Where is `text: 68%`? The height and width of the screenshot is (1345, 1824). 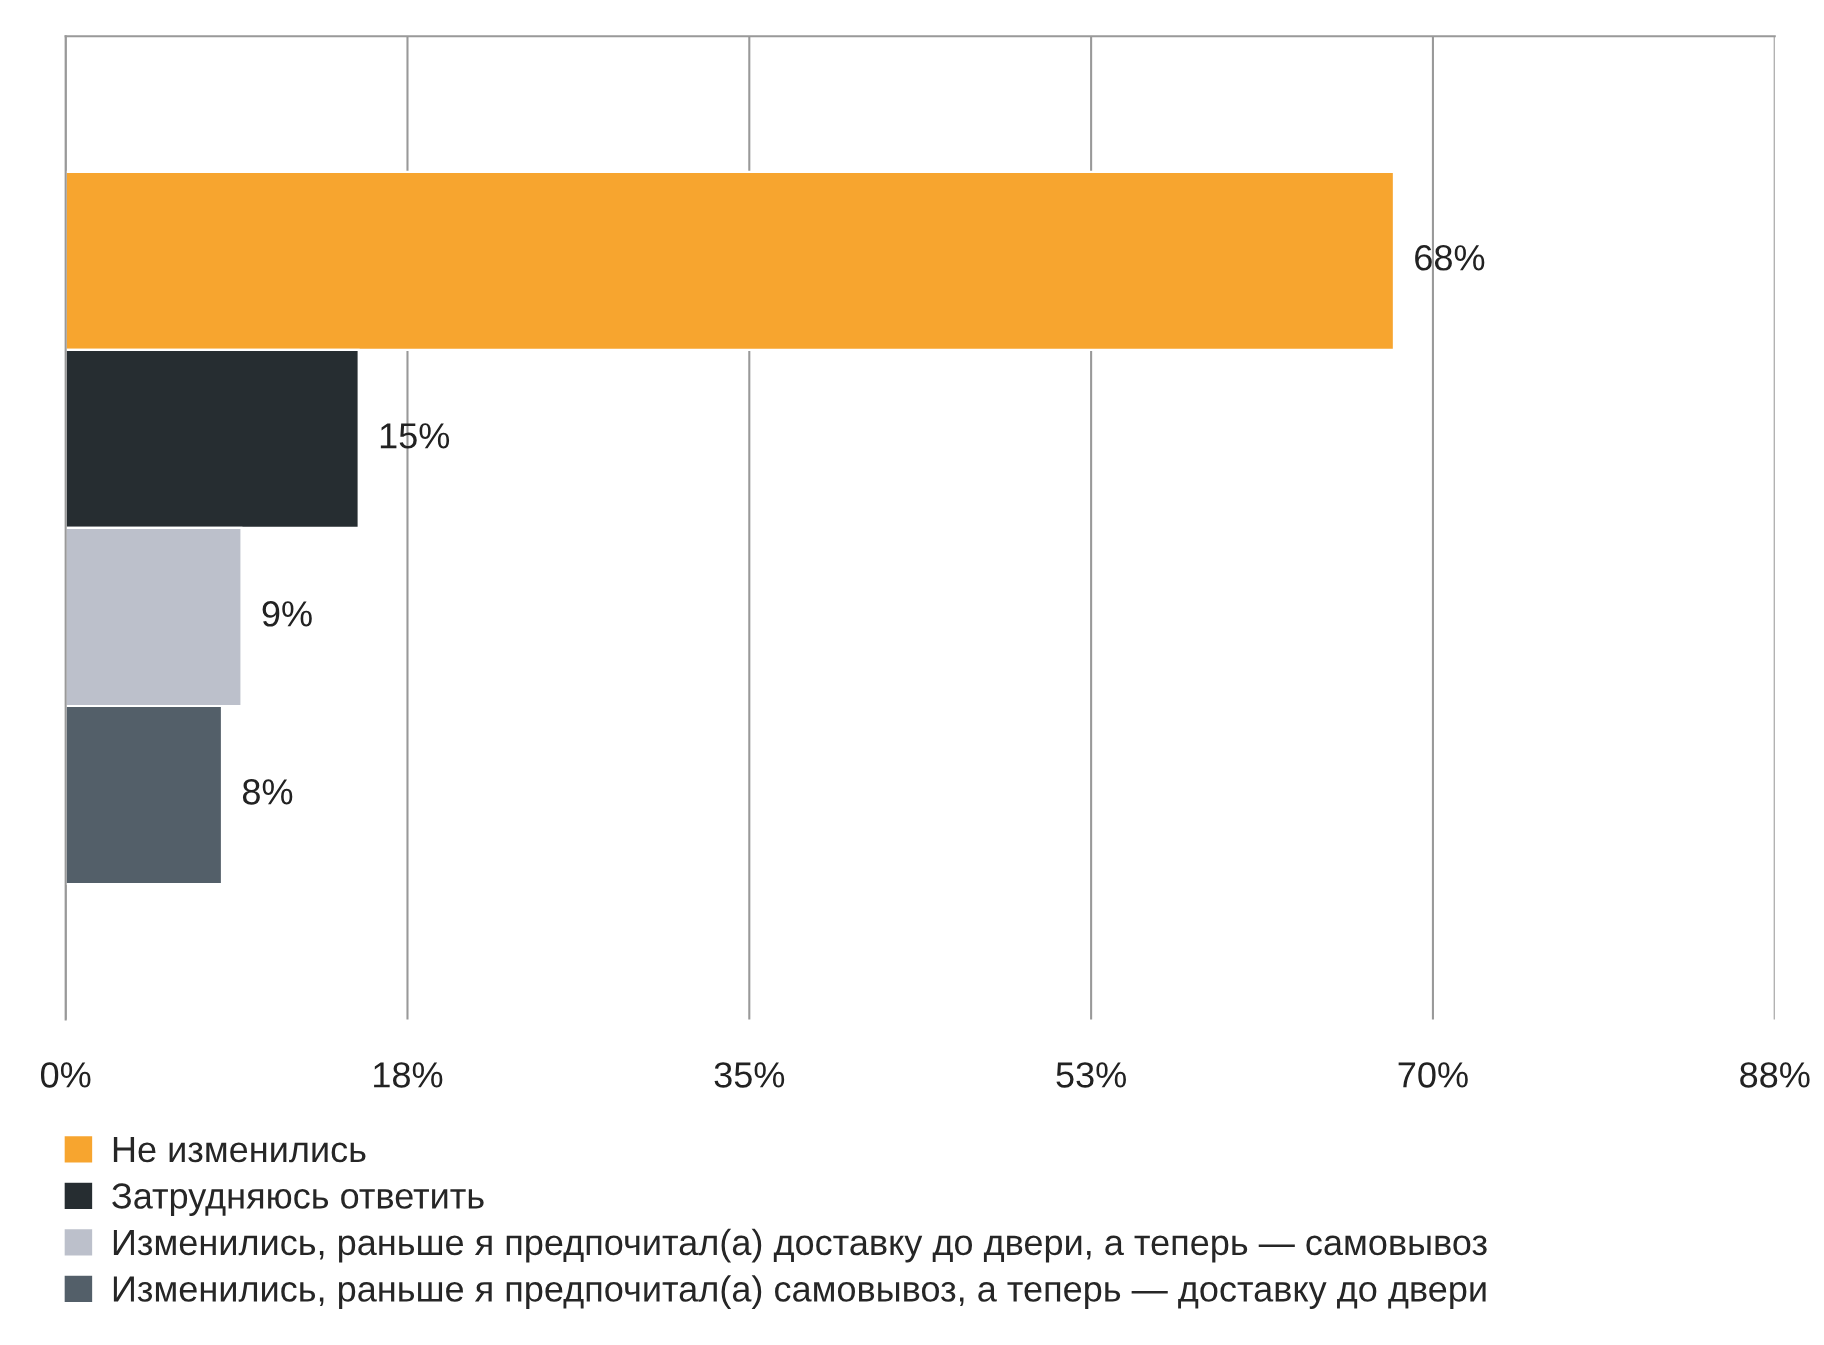
text: 68% is located at coordinates (1450, 258).